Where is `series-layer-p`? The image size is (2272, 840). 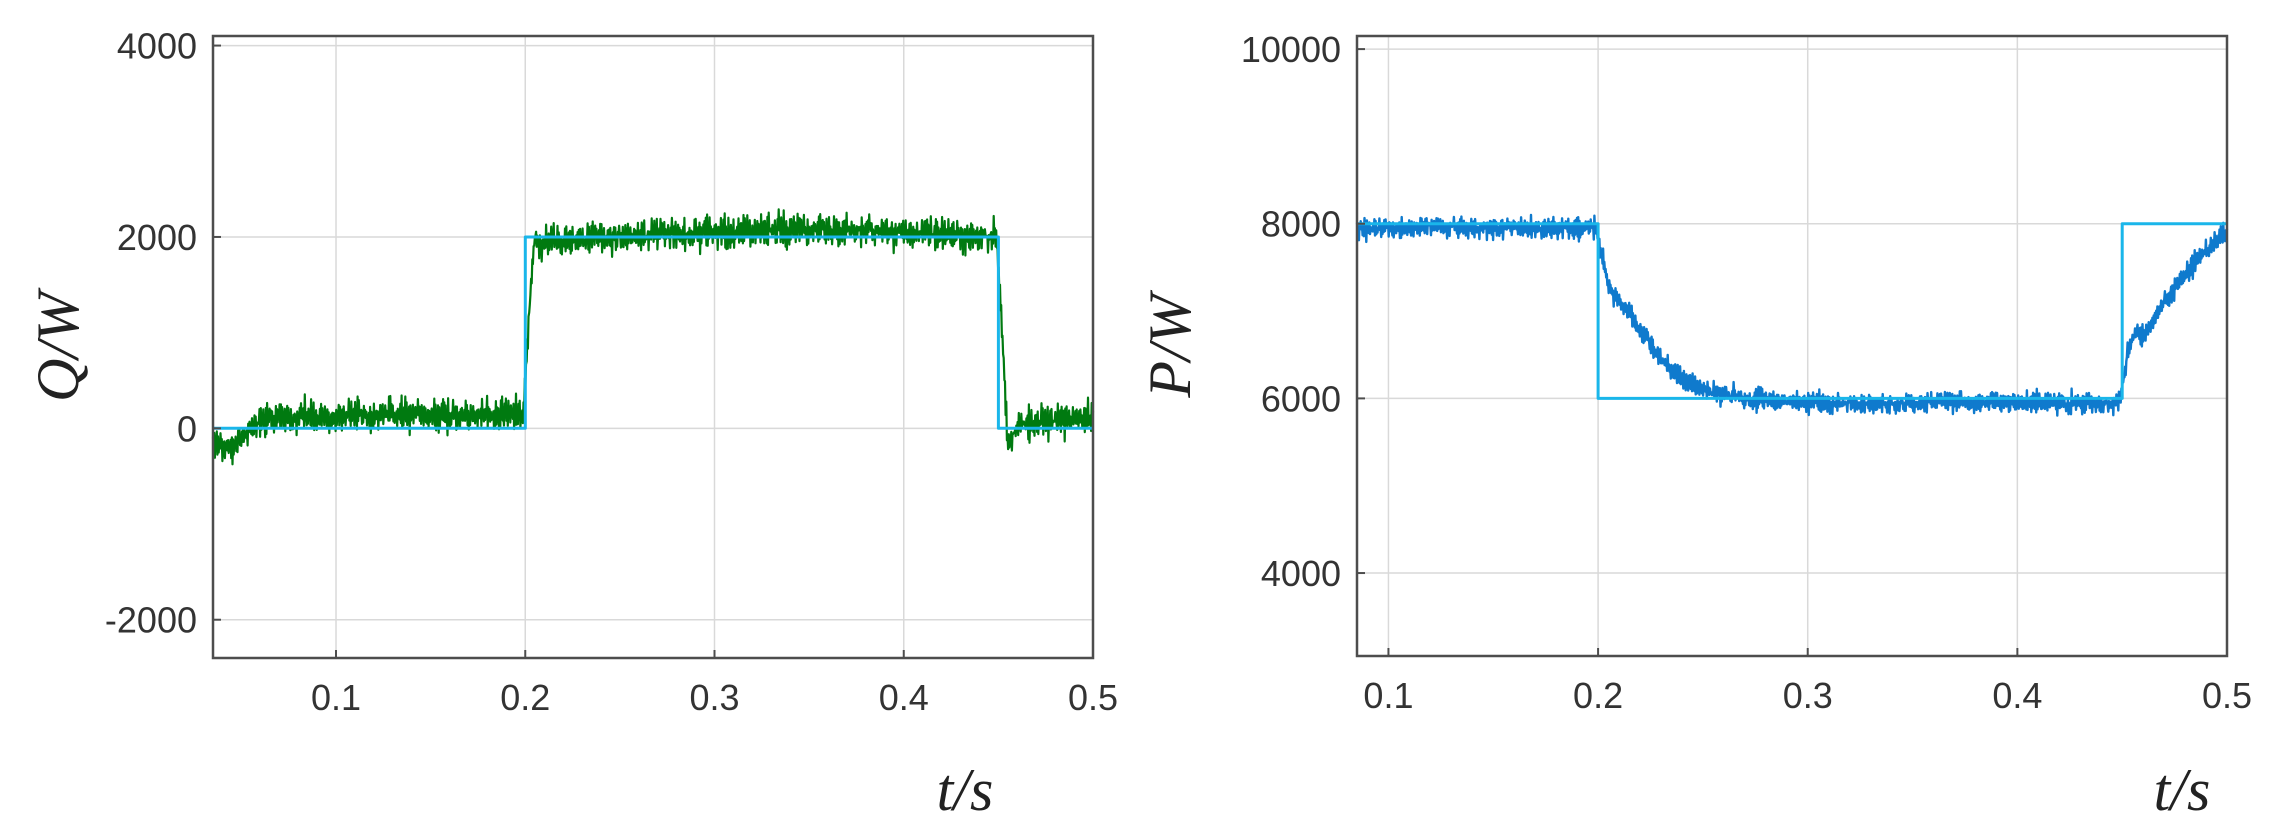 series-layer-p is located at coordinates (1792, 315).